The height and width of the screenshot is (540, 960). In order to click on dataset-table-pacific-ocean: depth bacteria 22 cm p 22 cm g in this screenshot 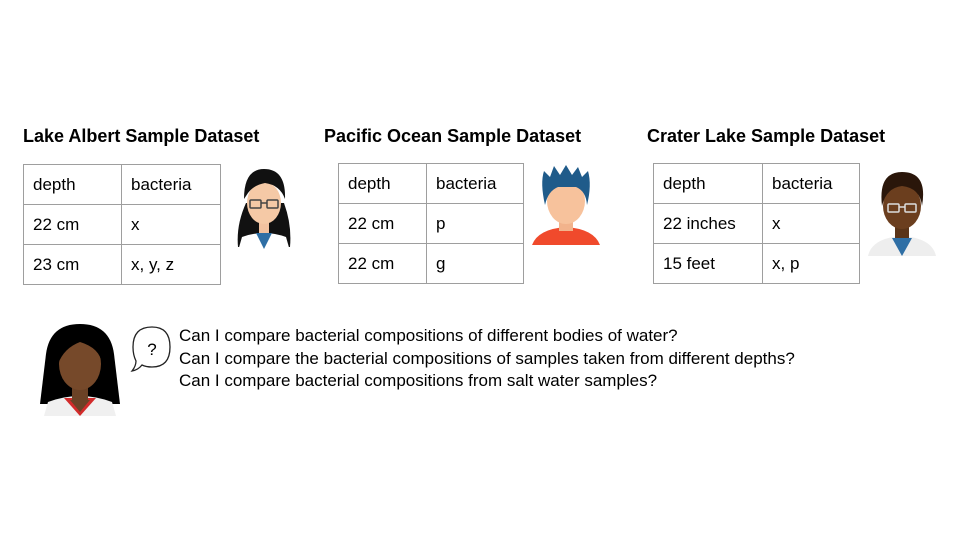, I will do `click(431, 223)`.